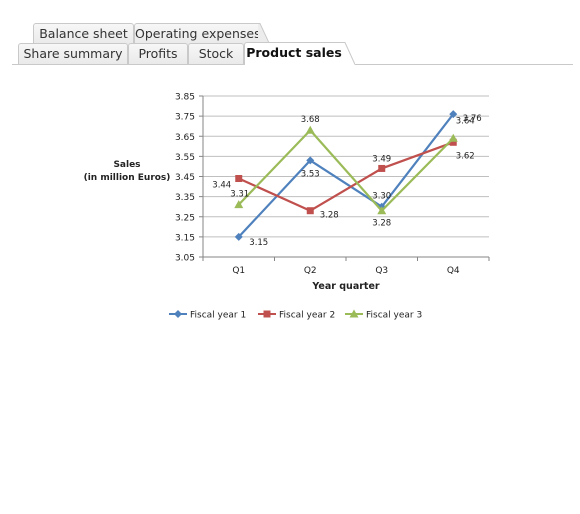  What do you see at coordinates (218, 316) in the screenshot?
I see `legend-entry: Fiscal year 1` at bounding box center [218, 316].